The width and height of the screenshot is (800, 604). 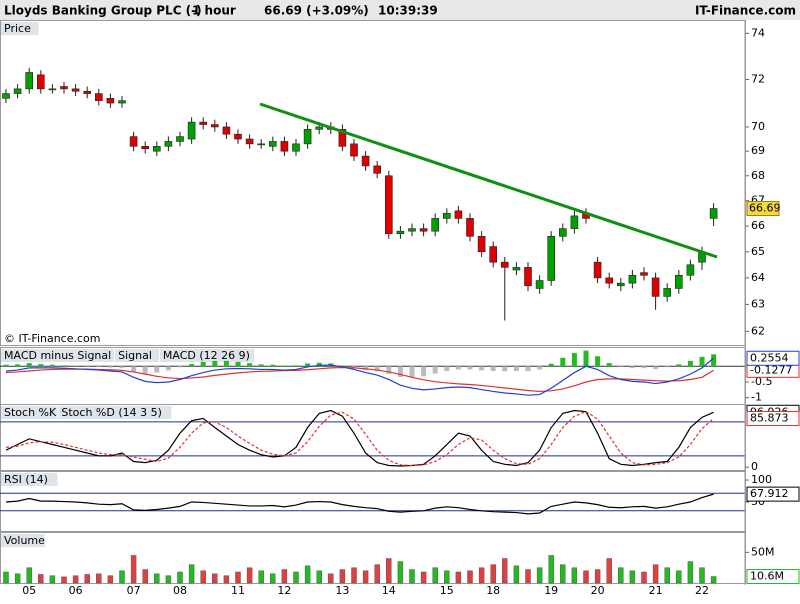 I want to click on x-tick-label: 05, so click(x=29, y=590).